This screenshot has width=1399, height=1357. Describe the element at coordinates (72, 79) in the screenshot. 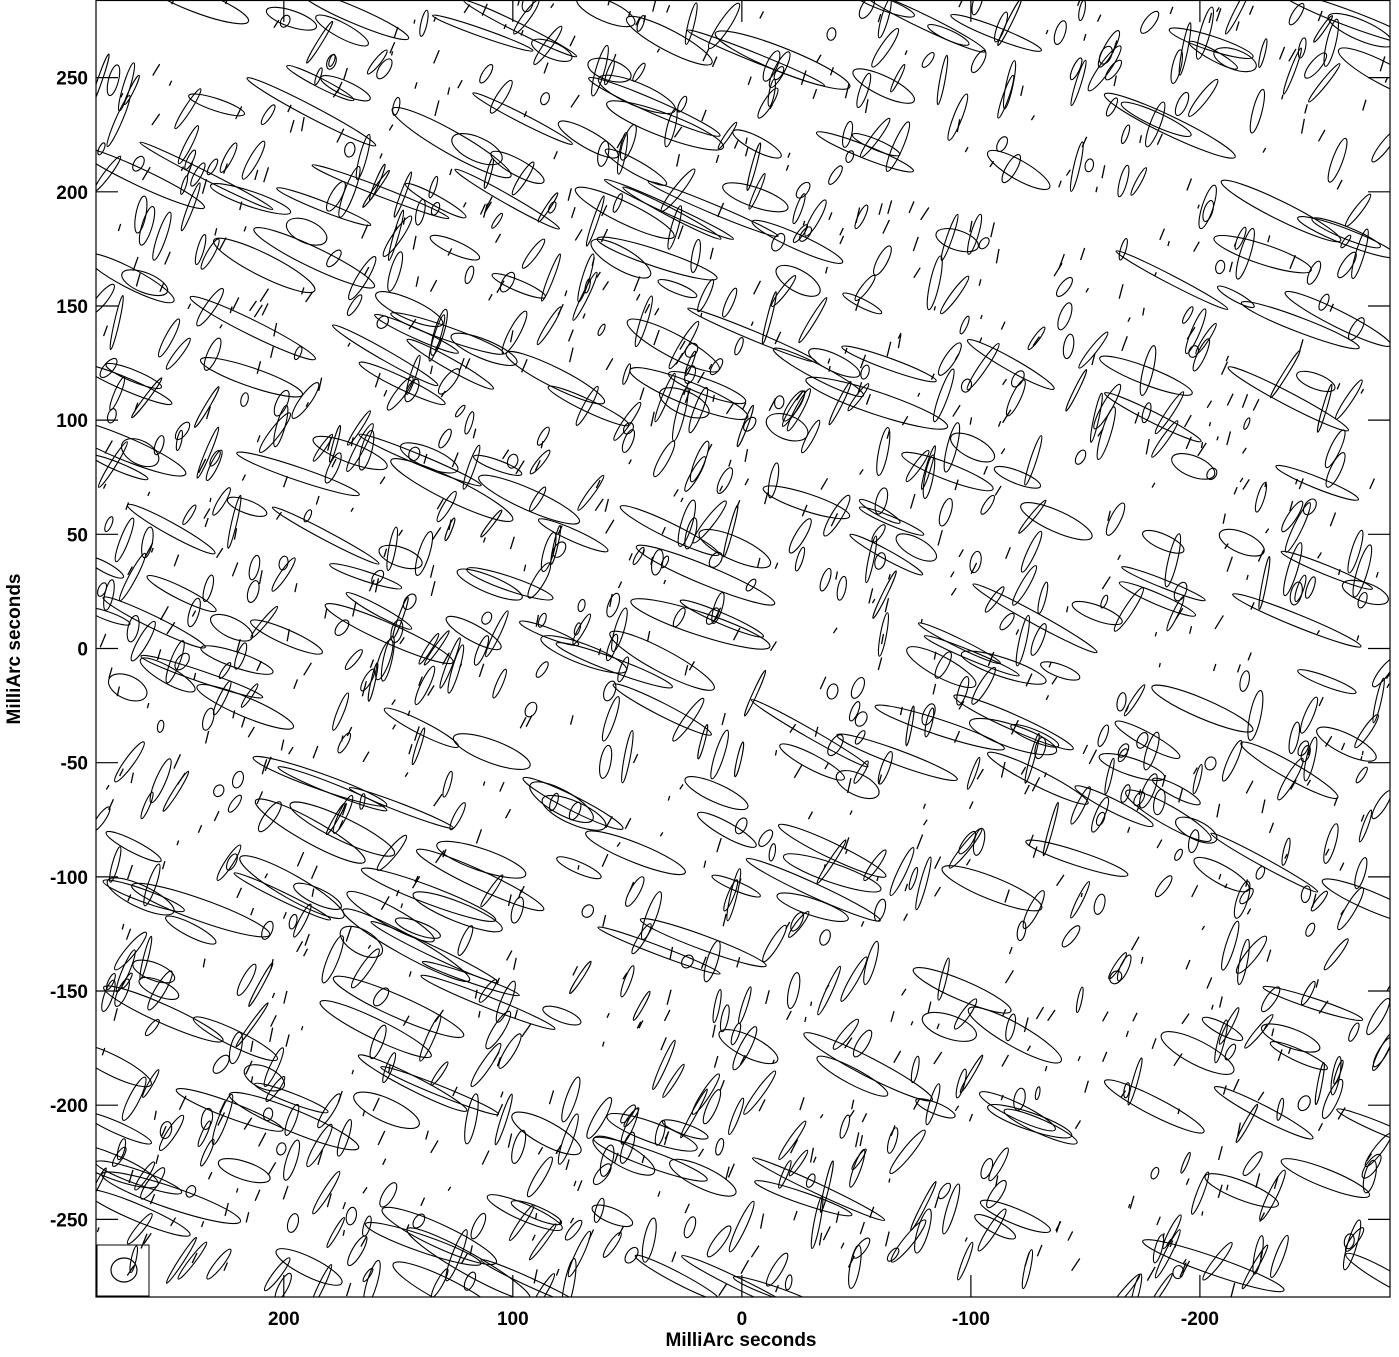

I see `y-tick-label: 250` at that location.